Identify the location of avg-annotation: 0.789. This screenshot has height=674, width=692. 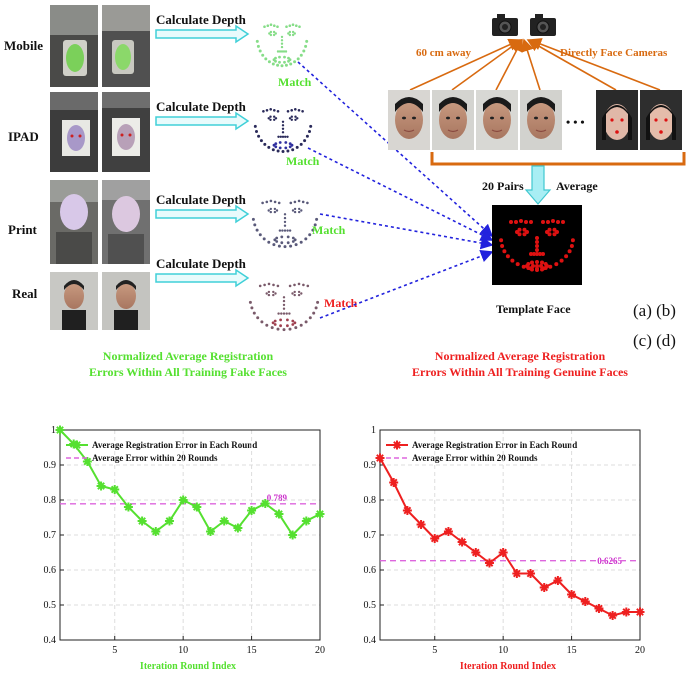
(277, 498).